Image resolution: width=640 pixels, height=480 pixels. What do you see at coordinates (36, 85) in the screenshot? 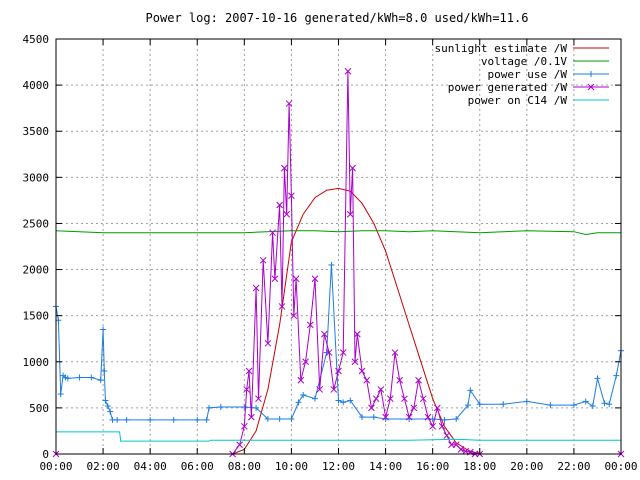
I see `y-tick-label: 4000` at bounding box center [36, 85].